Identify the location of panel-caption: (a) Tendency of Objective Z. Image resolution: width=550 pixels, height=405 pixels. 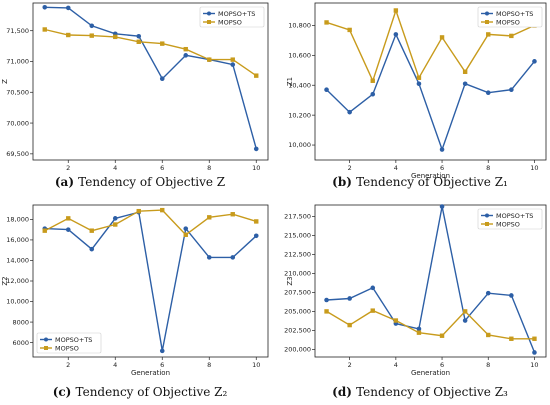
(140, 182).